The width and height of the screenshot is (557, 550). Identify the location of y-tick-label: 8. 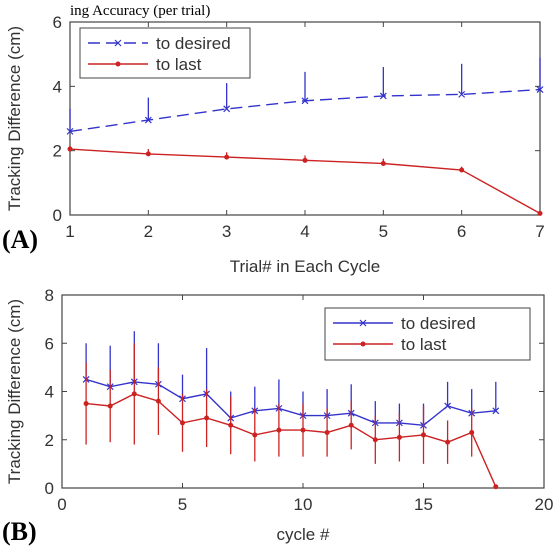
(49, 295).